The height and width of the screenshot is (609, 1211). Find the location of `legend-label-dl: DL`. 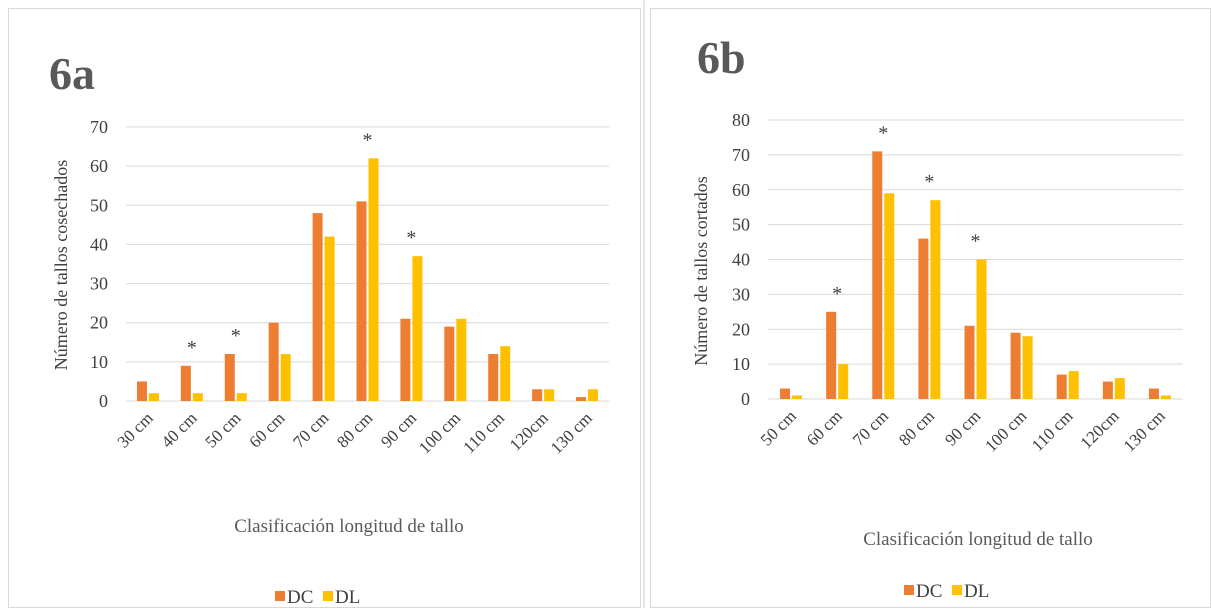

legend-label-dl: DL is located at coordinates (347, 597).